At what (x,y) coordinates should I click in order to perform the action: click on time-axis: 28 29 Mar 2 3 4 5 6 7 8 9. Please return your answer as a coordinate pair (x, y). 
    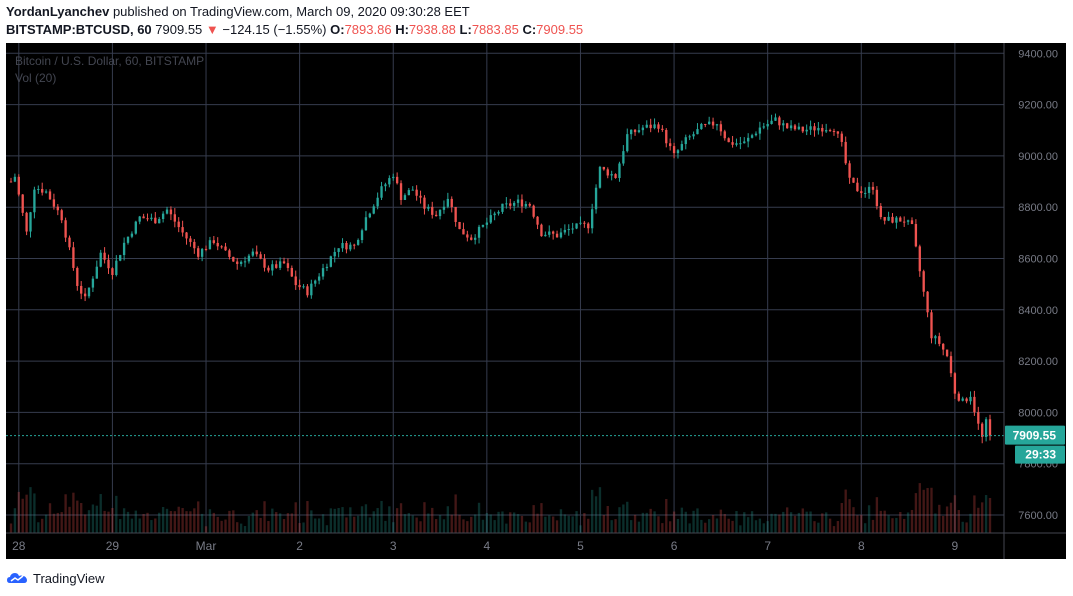
    Looking at the image, I should click on (485, 546).